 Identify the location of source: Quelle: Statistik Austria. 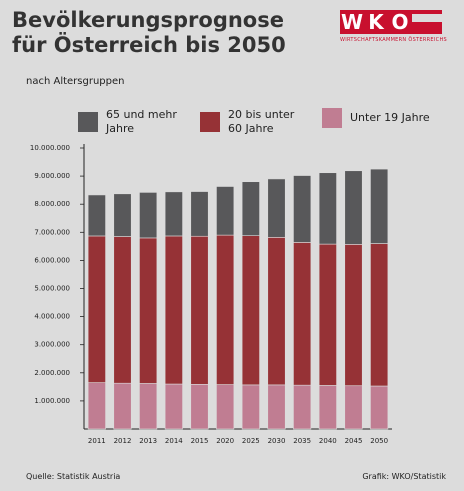
(73, 476).